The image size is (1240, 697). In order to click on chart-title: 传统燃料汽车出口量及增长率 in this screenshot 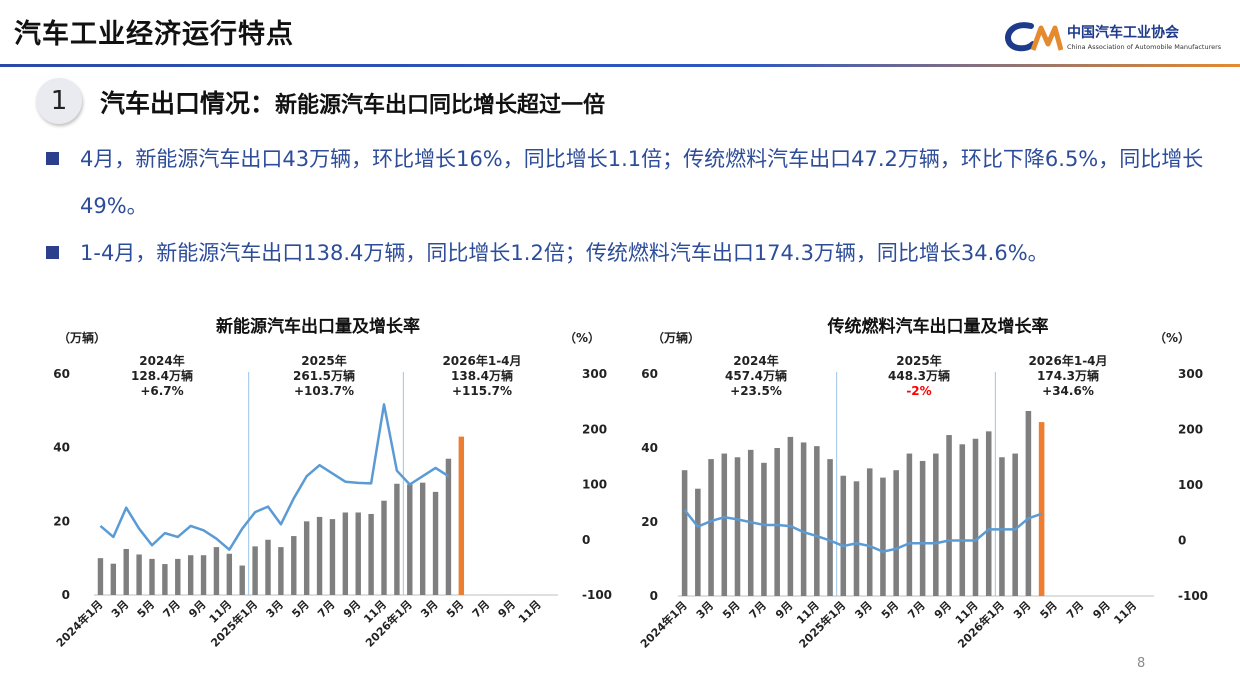, I will do `click(938, 326)`.